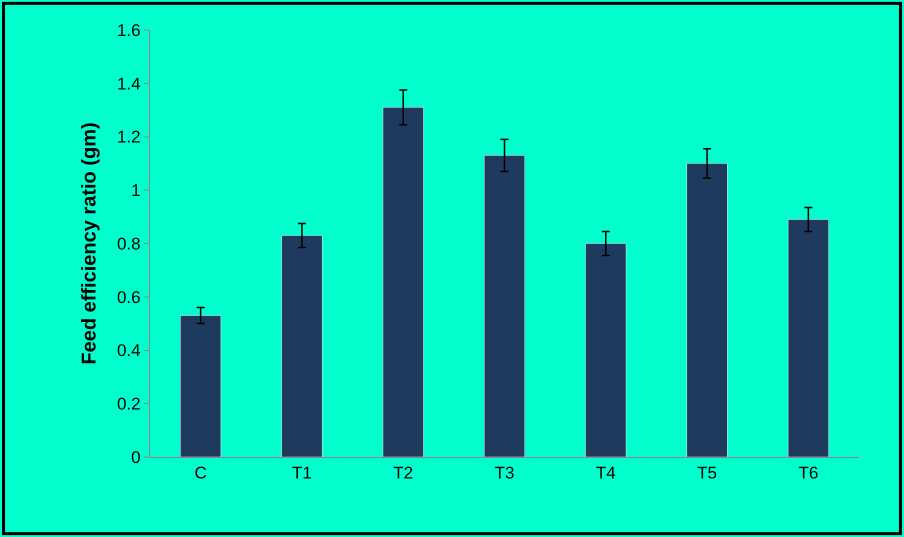 The image size is (904, 537). I want to click on x-tick-label: T5, so click(707, 472).